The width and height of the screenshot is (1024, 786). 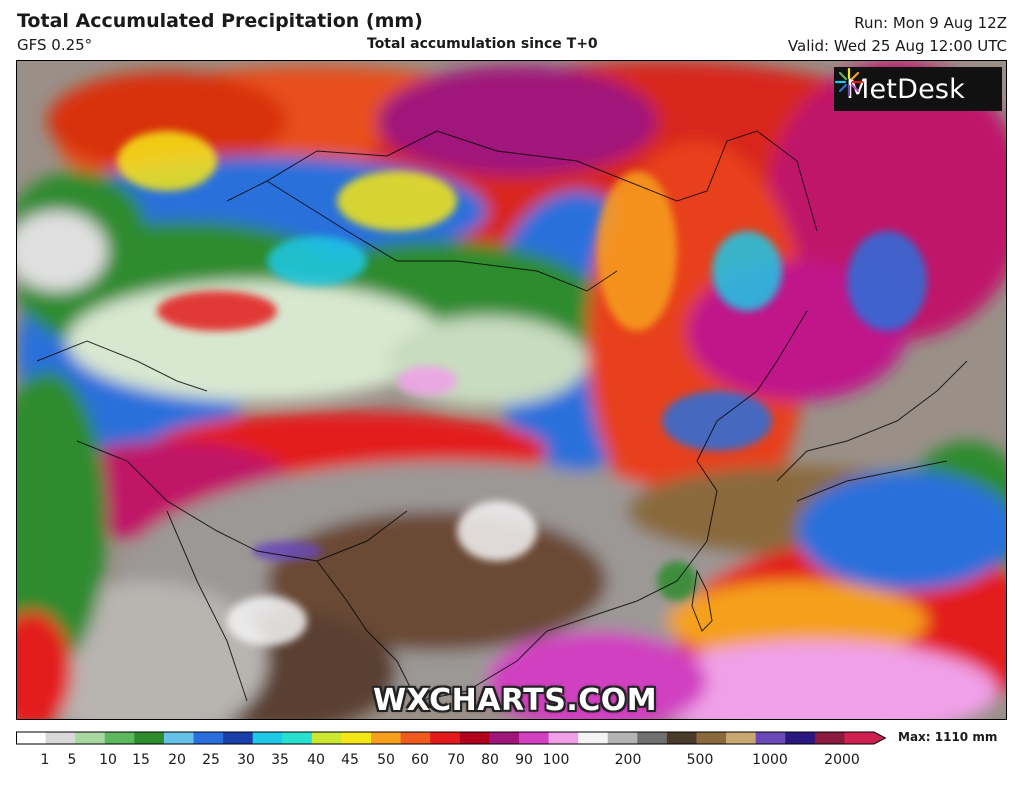 I want to click on max-value-label: Max: 1110 mm, so click(x=948, y=737).